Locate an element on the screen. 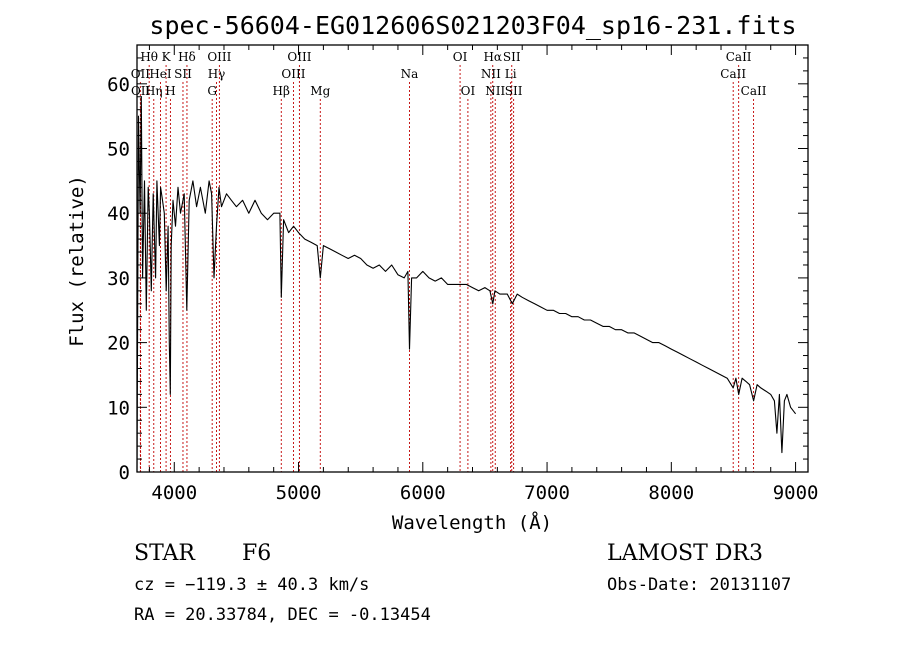 This screenshot has height=649, width=900. line-marker-label: Hθ is located at coordinates (149, 57).